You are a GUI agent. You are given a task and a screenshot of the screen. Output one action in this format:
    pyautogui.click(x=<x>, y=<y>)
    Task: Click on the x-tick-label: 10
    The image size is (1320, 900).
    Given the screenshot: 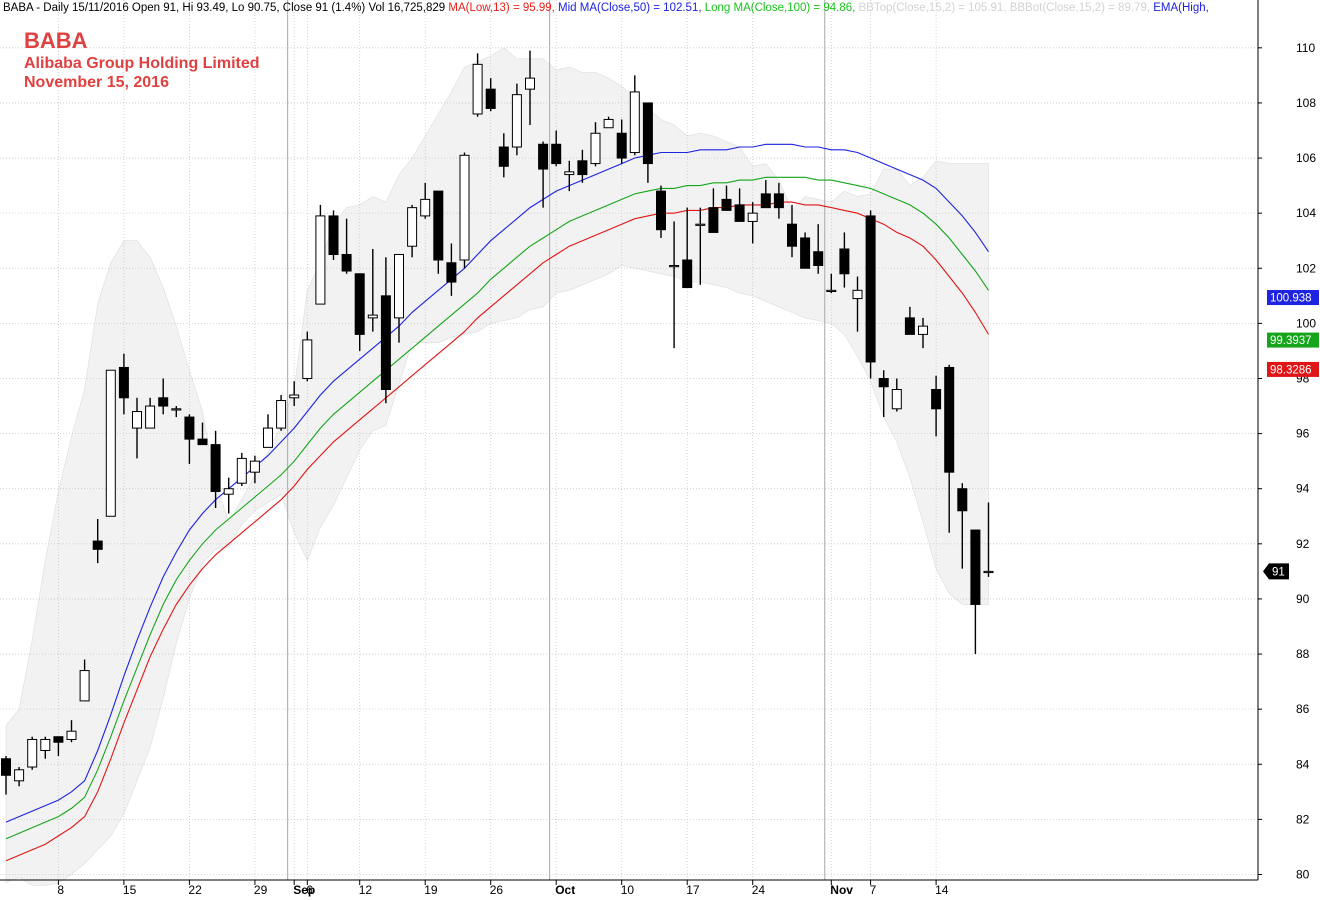 What is the action you would take?
    pyautogui.click(x=628, y=890)
    